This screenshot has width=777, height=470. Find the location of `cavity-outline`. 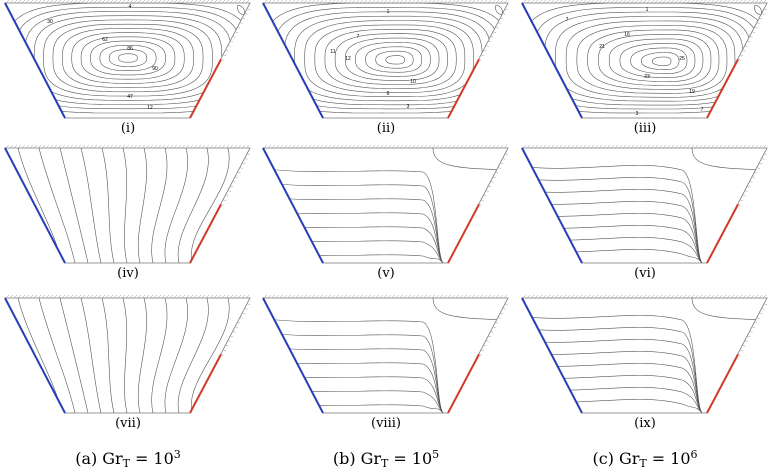

cavity-outline is located at coordinates (385, 205).